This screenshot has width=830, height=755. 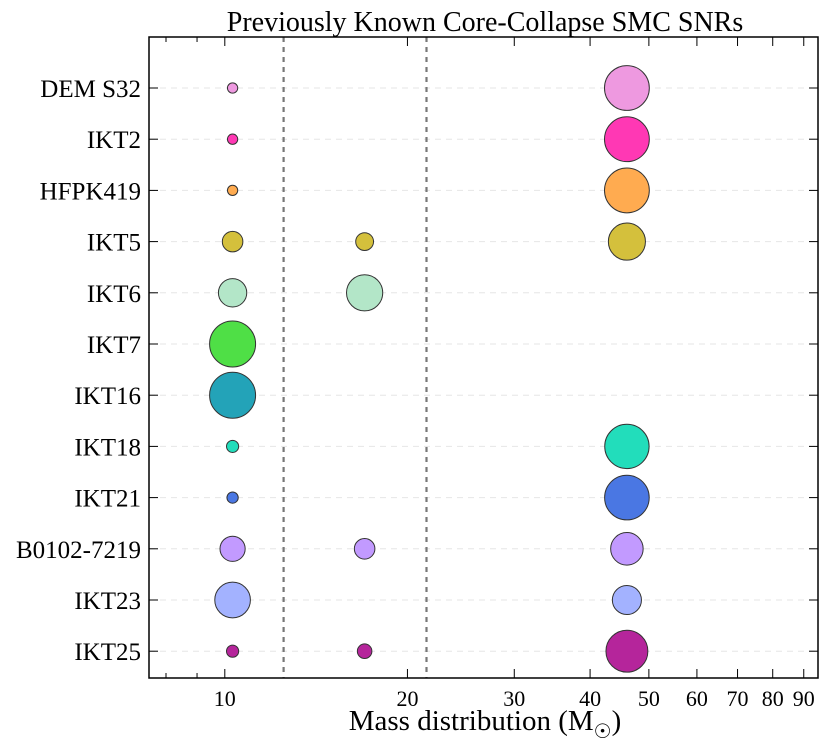 What do you see at coordinates (649, 698) in the screenshot?
I see `x-tick-label: 50` at bounding box center [649, 698].